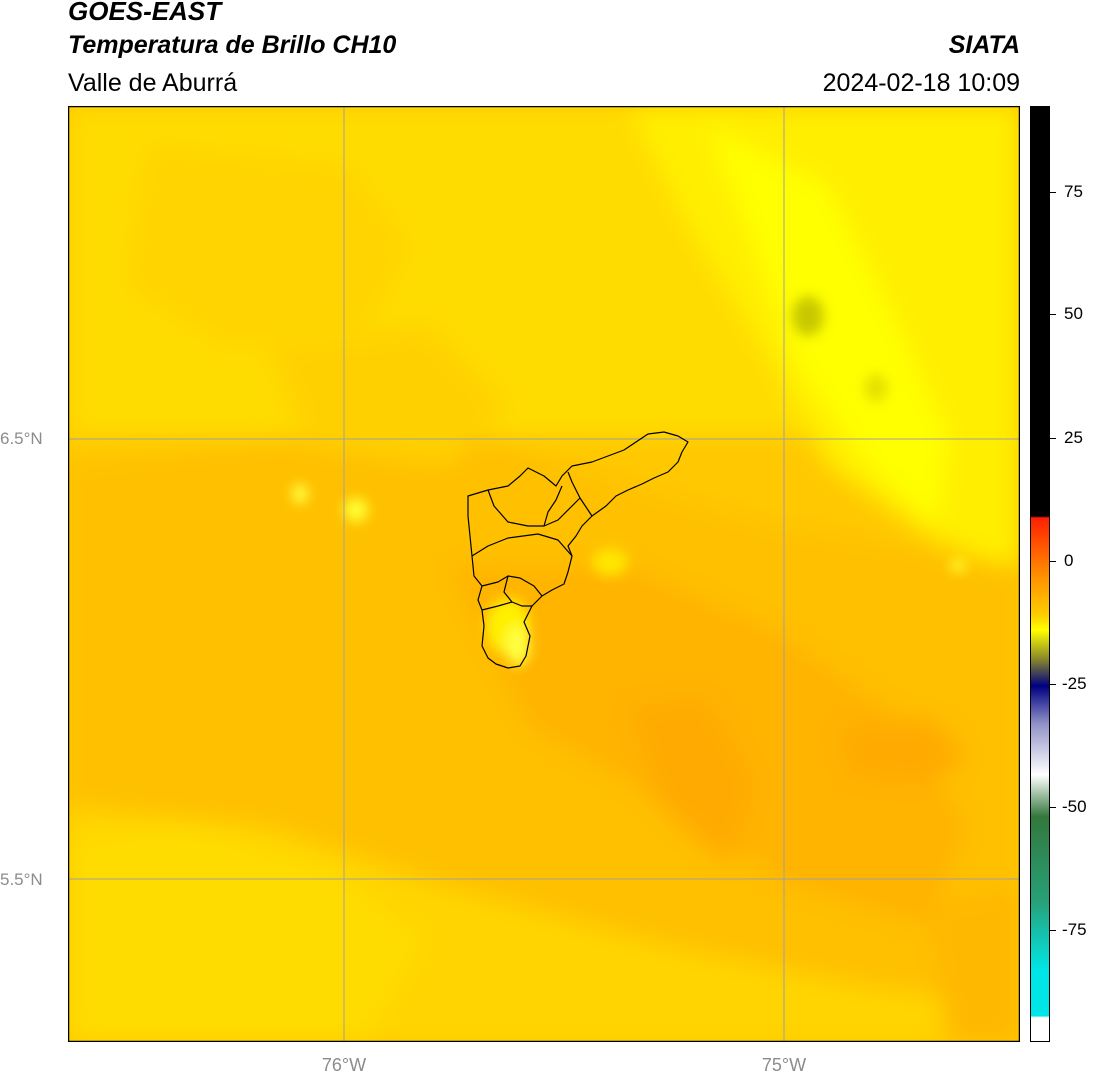  What do you see at coordinates (1074, 683) in the screenshot?
I see `colorbar-label-neg25: -25` at bounding box center [1074, 683].